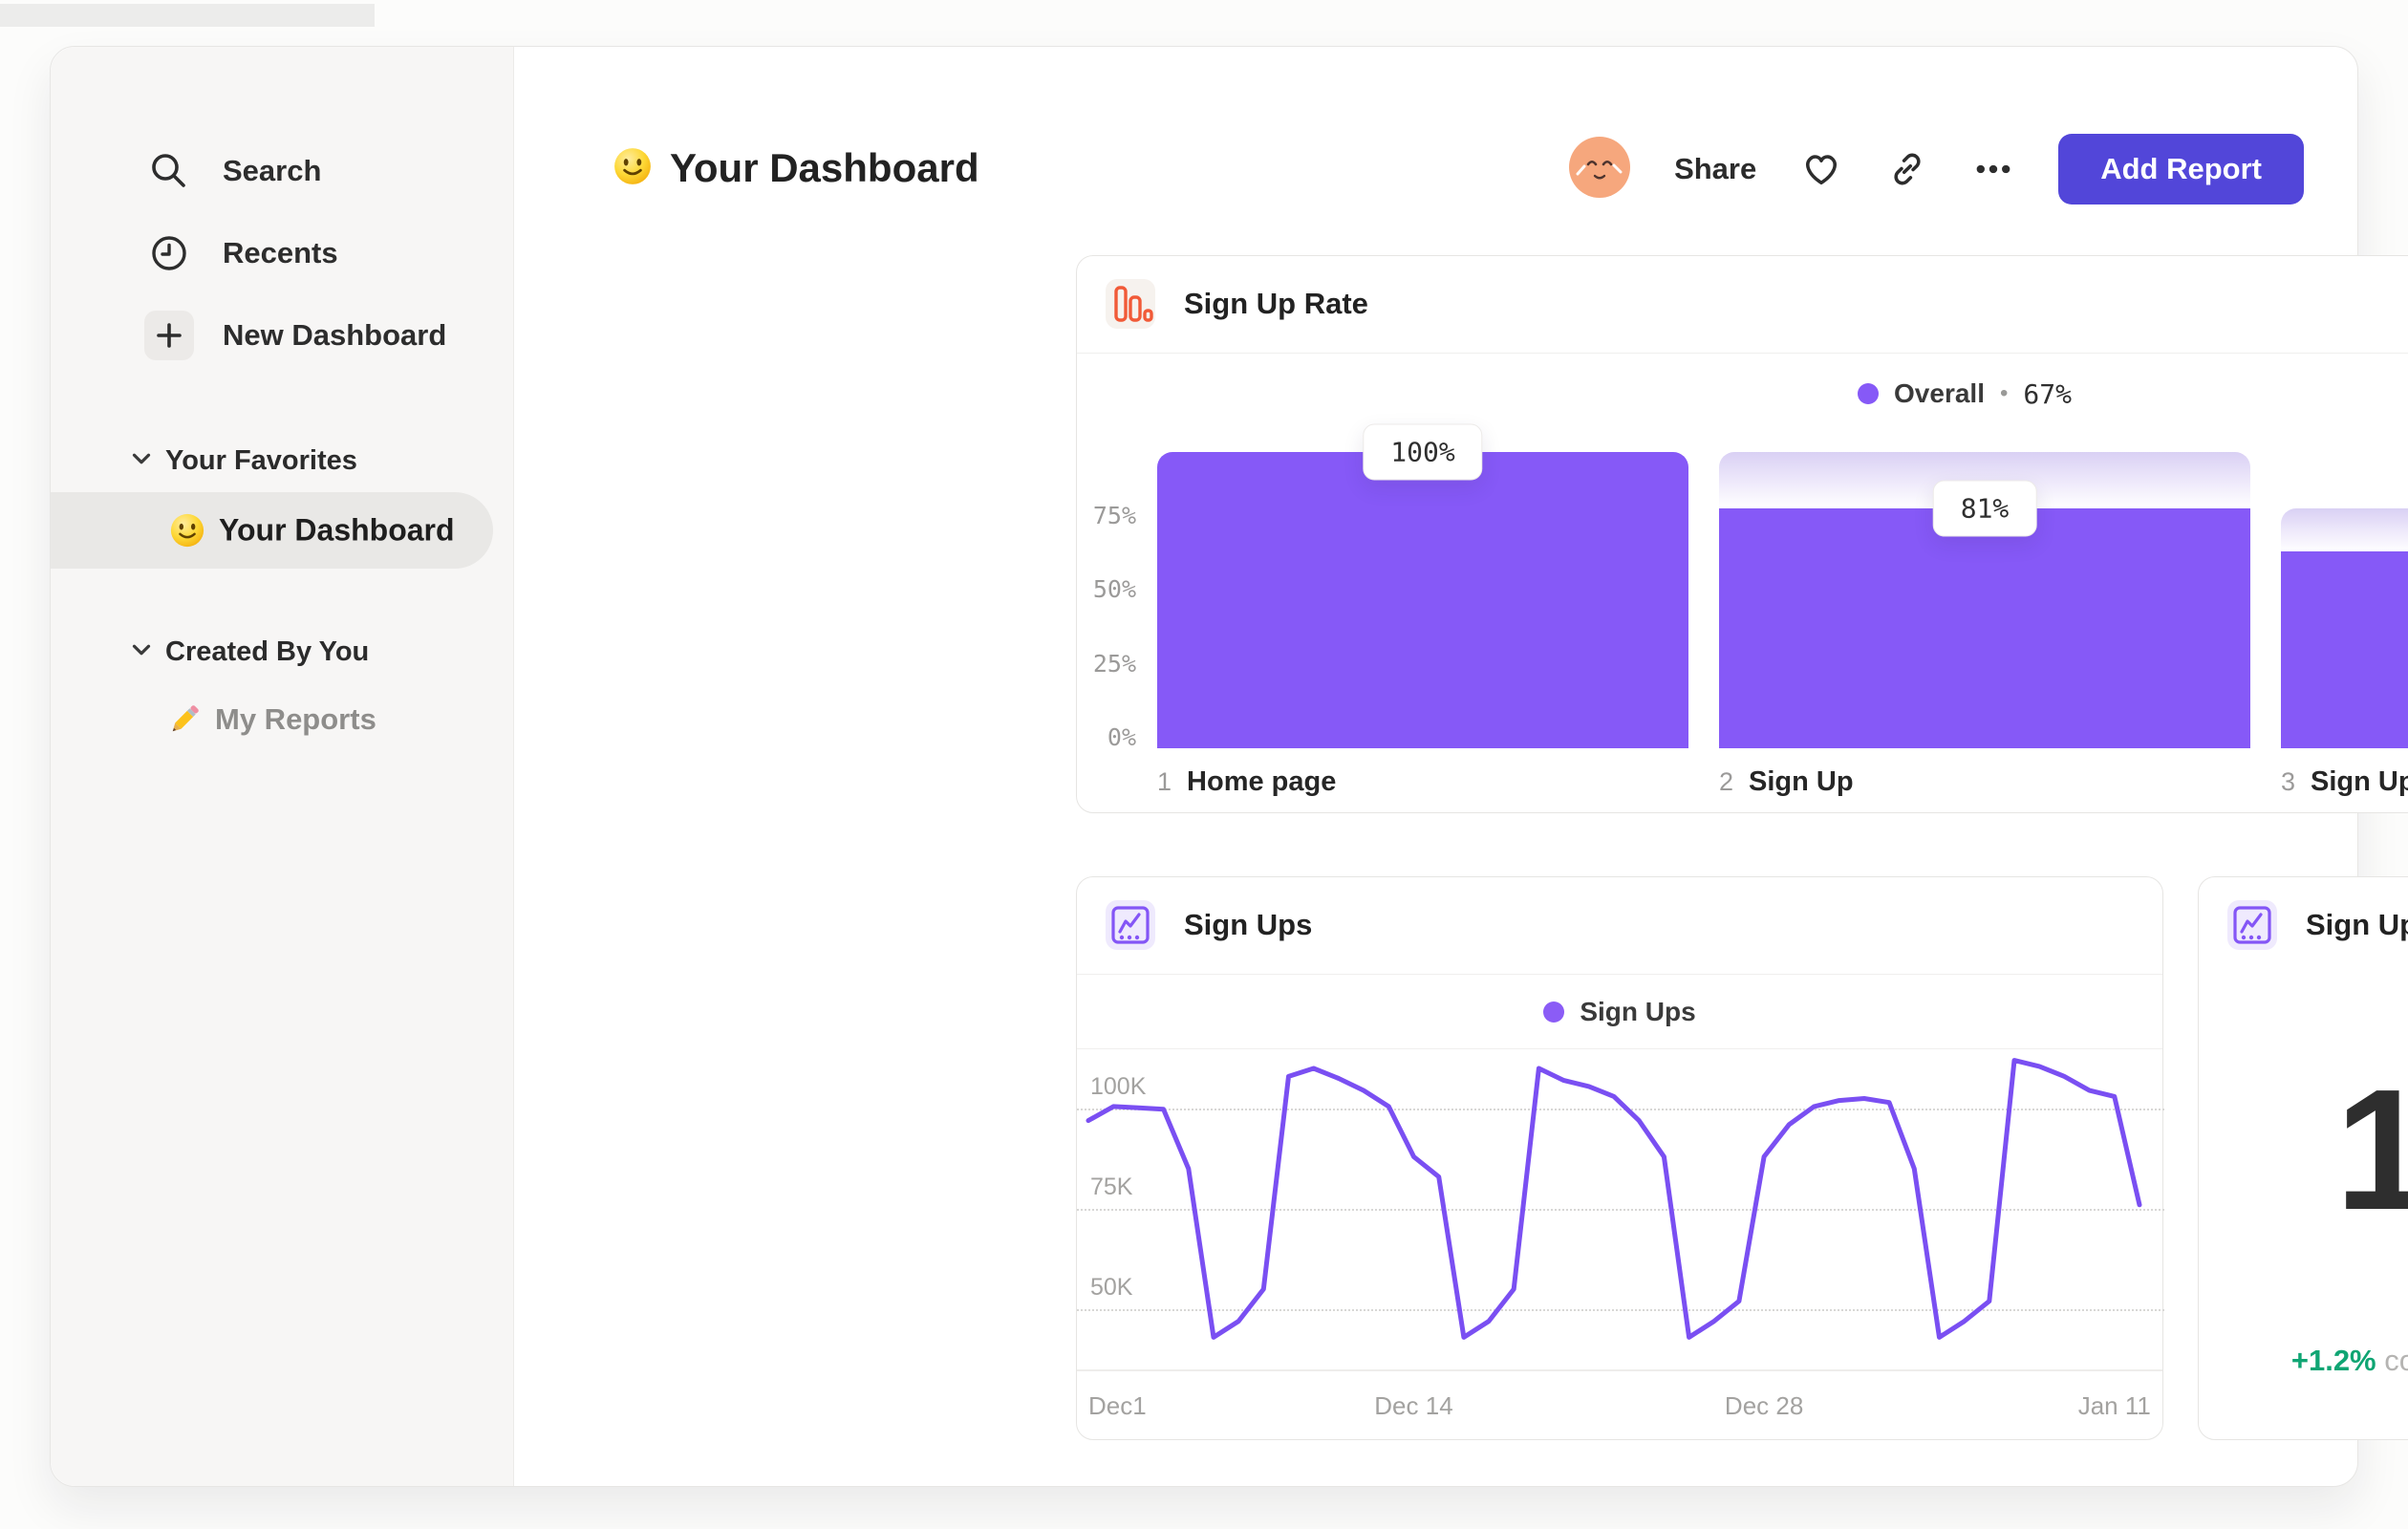  I want to click on sidebar-section-your-favorites: Your Favorites, so click(282, 461).